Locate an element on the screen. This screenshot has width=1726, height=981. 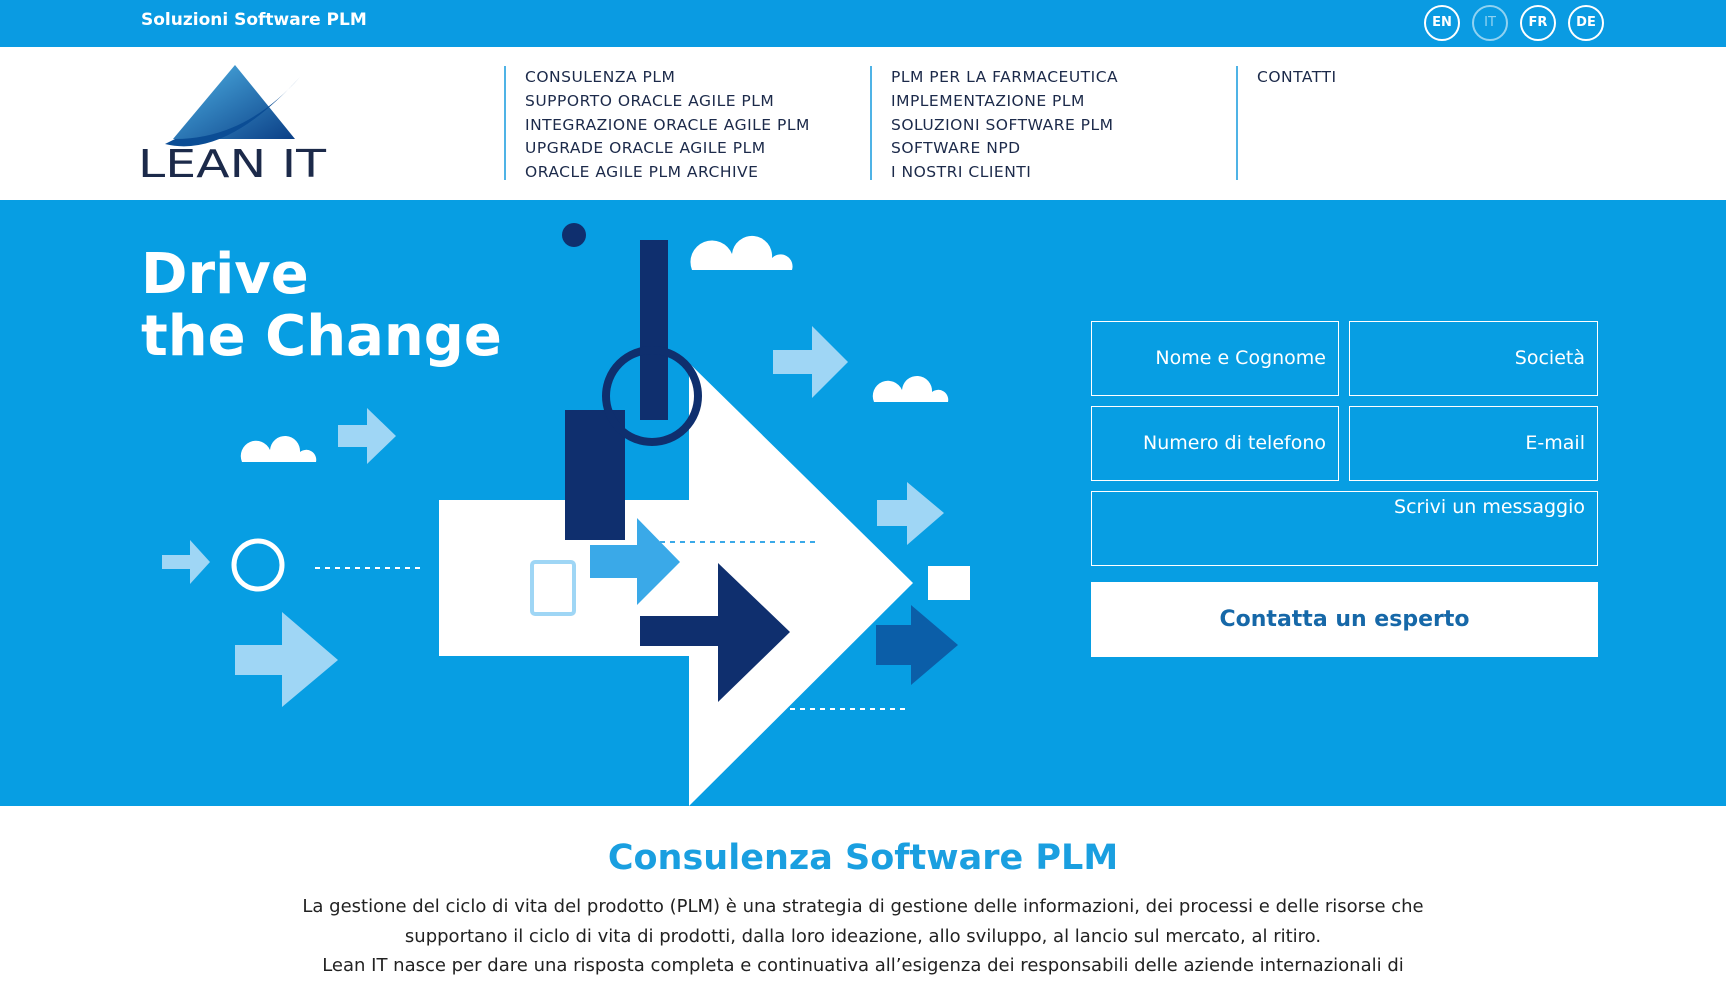
hero-title: the Change is located at coordinates (321, 336).